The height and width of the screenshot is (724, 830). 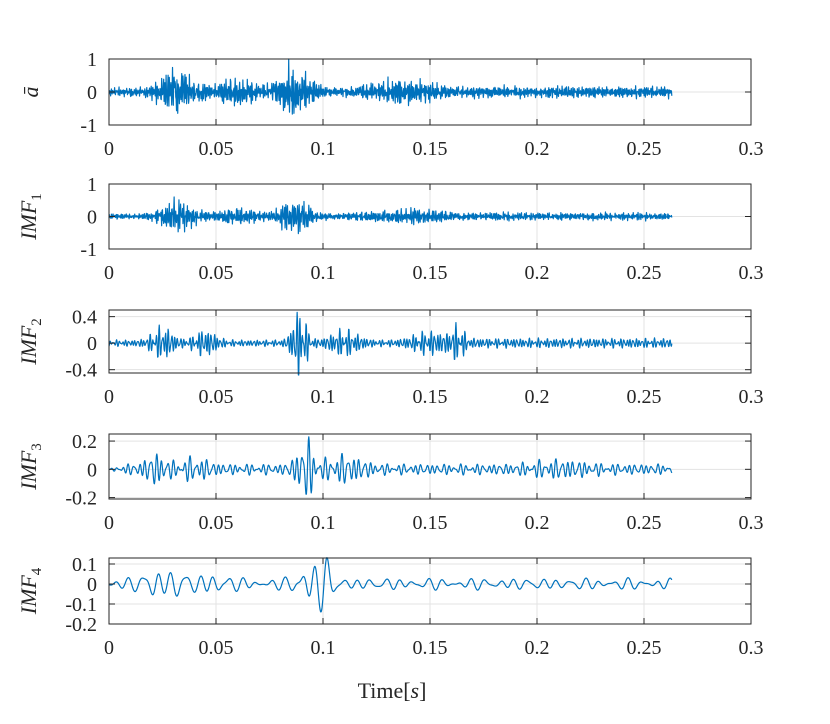 What do you see at coordinates (30, 217) in the screenshot?
I see `y-axis-label: IMF1` at bounding box center [30, 217].